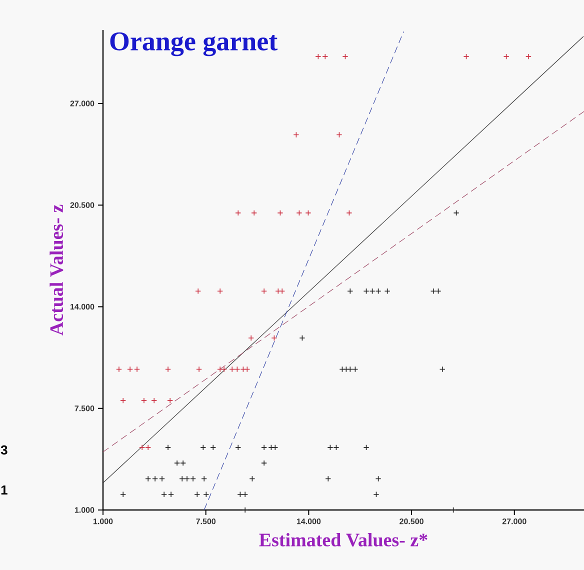 The height and width of the screenshot is (570, 584). What do you see at coordinates (84, 409) in the screenshot?
I see `y-tick-label: 7.500` at bounding box center [84, 409].